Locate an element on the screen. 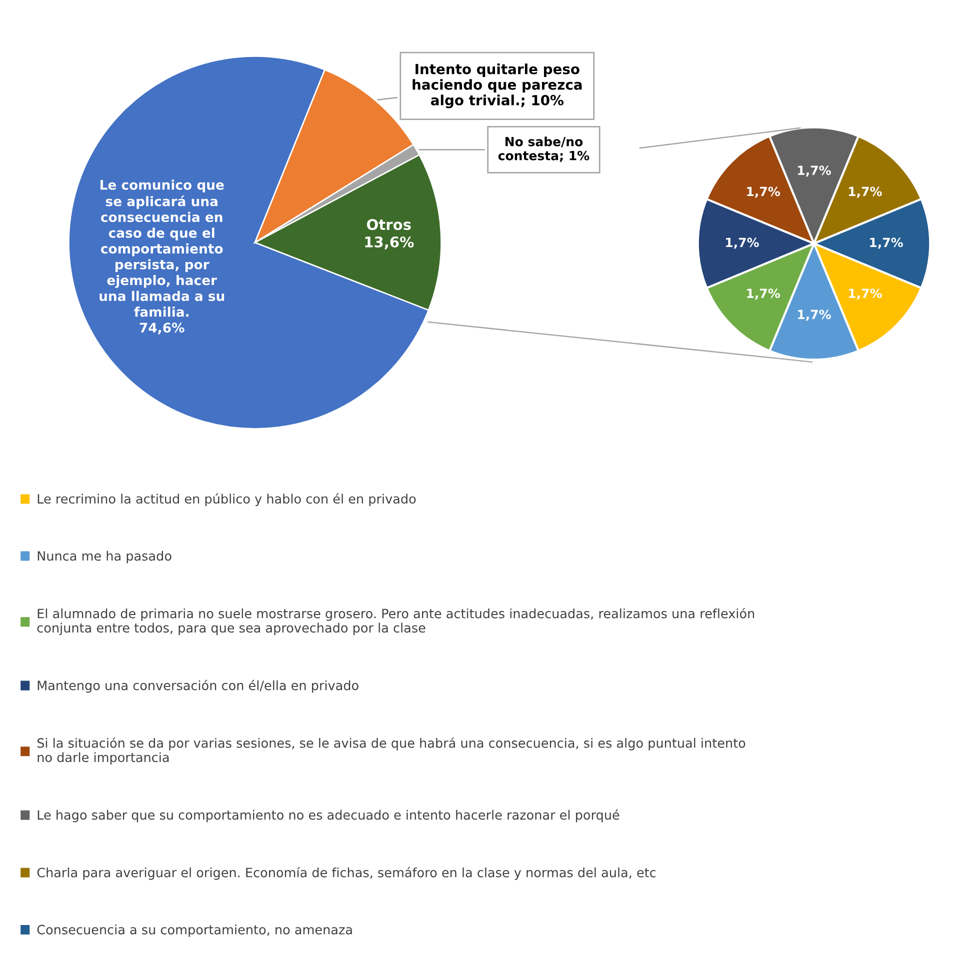 Image resolution: width=977 pixels, height=958 pixels. legend-label: Mantengo una conversación con él/ella en privado is located at coordinates (198, 686).